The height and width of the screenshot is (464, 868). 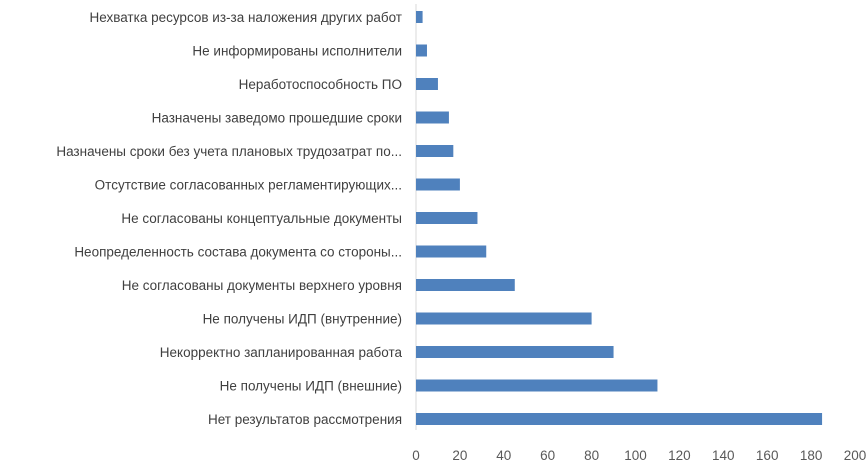 What do you see at coordinates (679, 455) in the screenshot?
I see `x-tick-label: 120` at bounding box center [679, 455].